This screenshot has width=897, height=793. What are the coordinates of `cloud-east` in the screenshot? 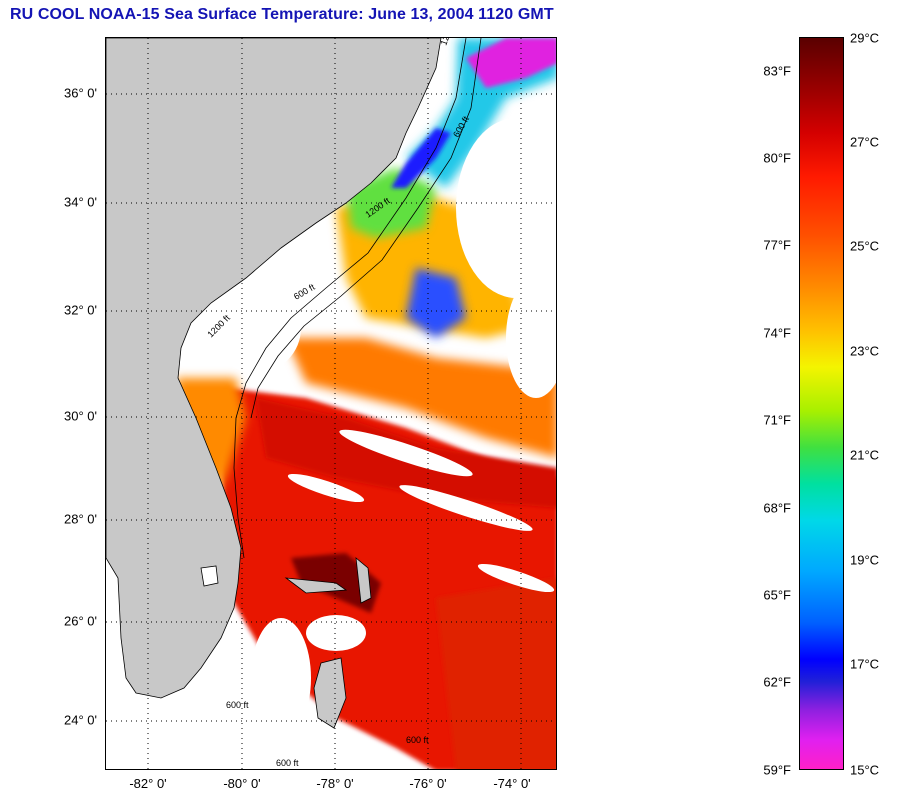 It's located at (531, 338).